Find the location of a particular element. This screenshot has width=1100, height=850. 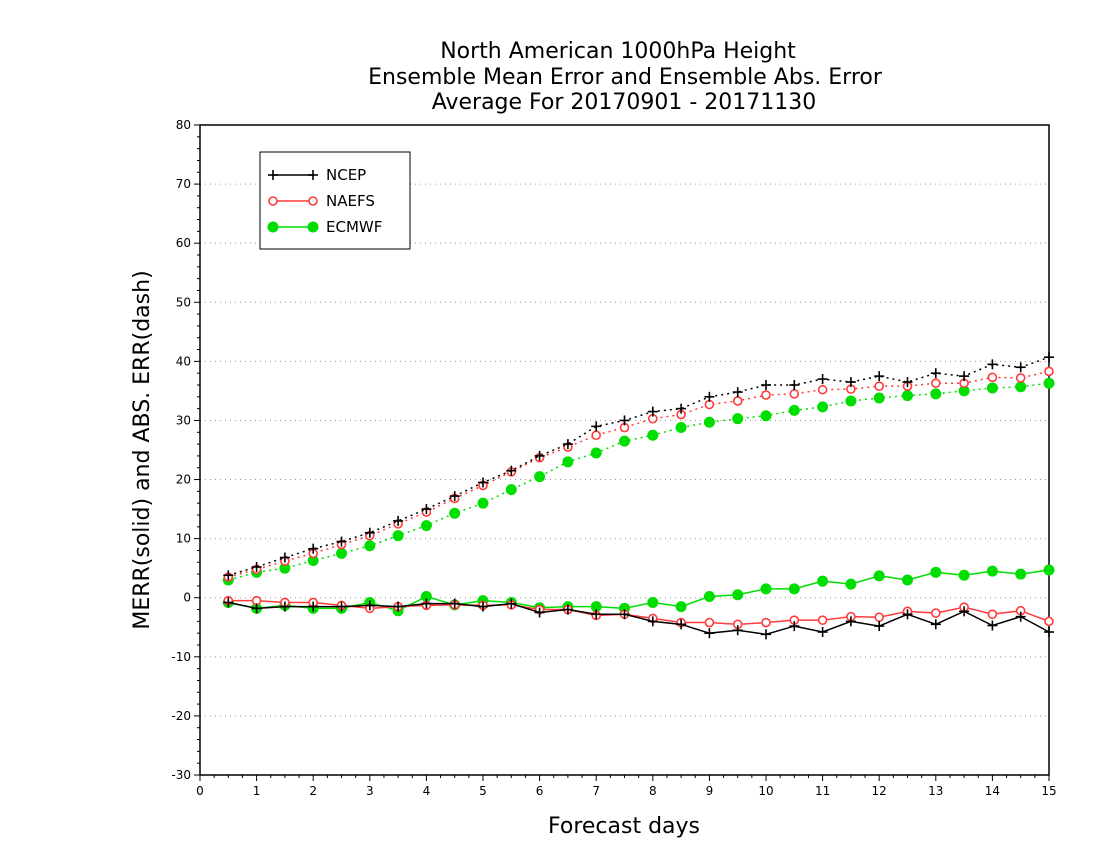

x-tick-label: 11 is located at coordinates (822, 791).